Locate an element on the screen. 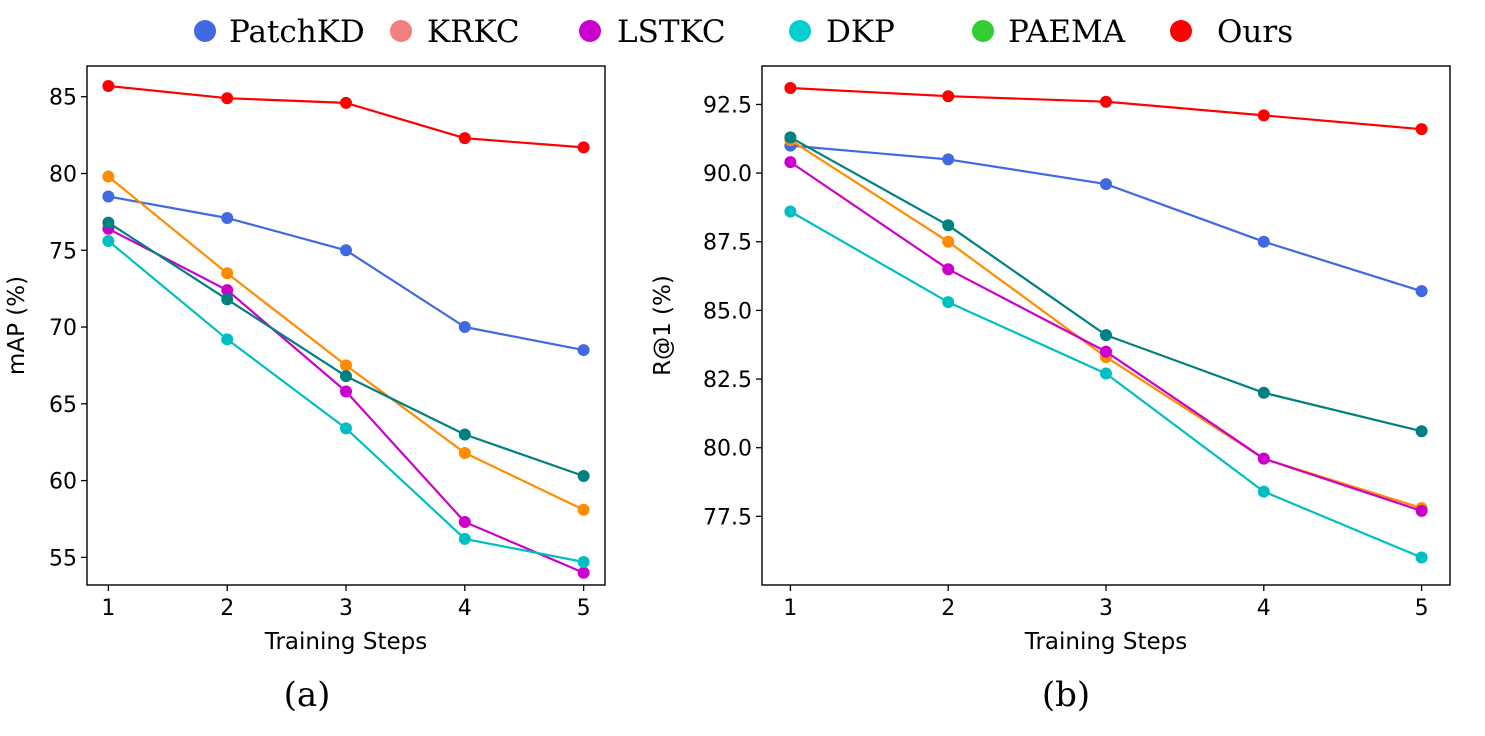 This screenshot has height=736, width=1485. line-ours-a is located at coordinates (346, 116).